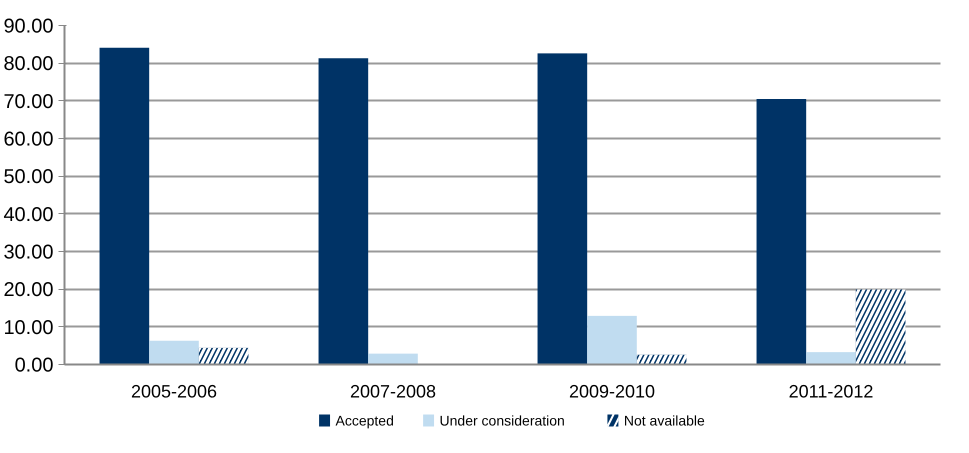 This screenshot has height=453, width=969. What do you see at coordinates (365, 420) in the screenshot?
I see `legend-label: Accepted` at bounding box center [365, 420].